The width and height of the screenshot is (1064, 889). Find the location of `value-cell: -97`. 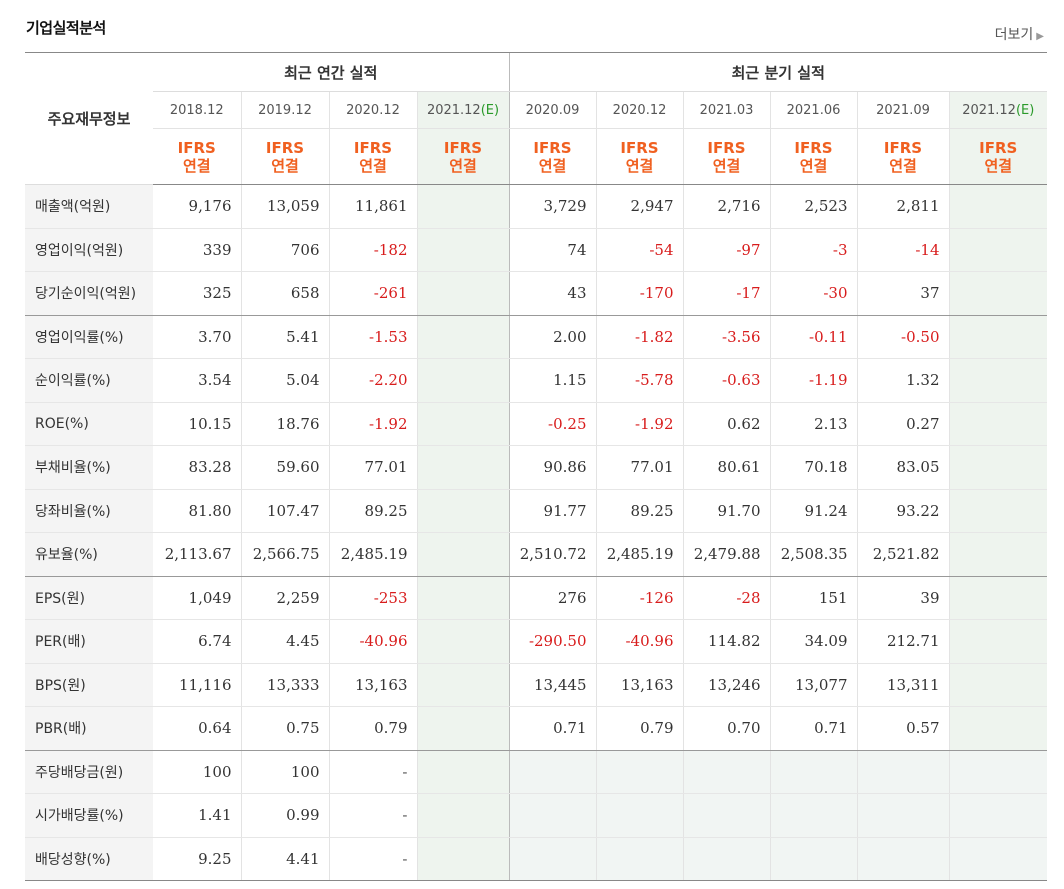

value-cell: -97 is located at coordinates (726, 250).